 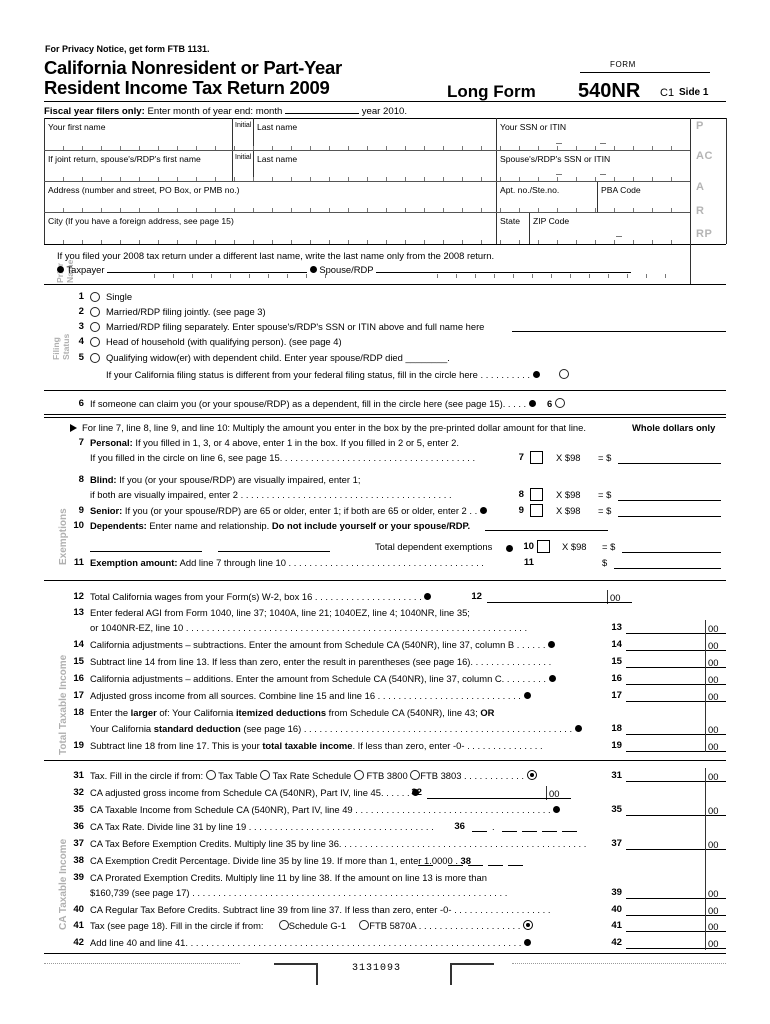 What do you see at coordinates (486, 798) in the screenshot?
I see `line-32-amount-input` at bounding box center [486, 798].